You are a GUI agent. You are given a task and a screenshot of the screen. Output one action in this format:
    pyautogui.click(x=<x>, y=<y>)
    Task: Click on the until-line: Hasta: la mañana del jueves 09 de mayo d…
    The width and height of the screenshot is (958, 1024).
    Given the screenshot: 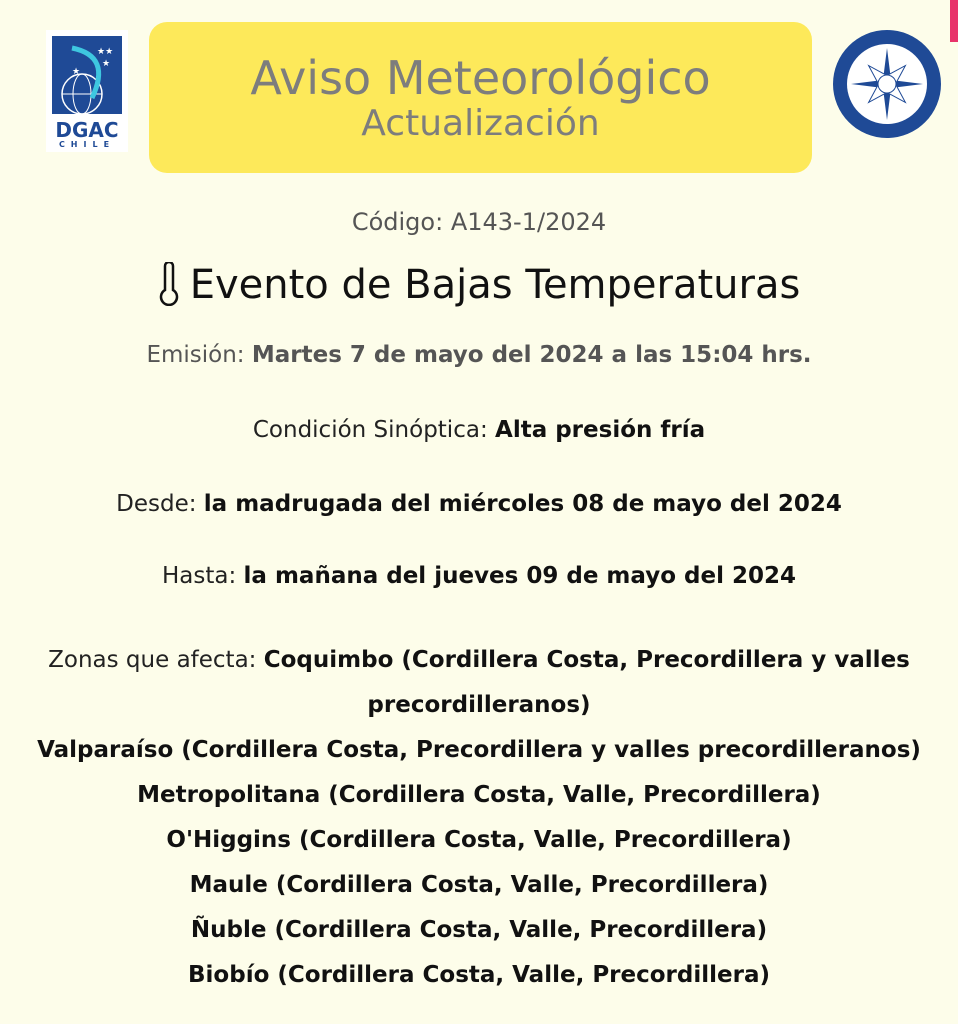 What is the action you would take?
    pyautogui.click(x=479, y=576)
    